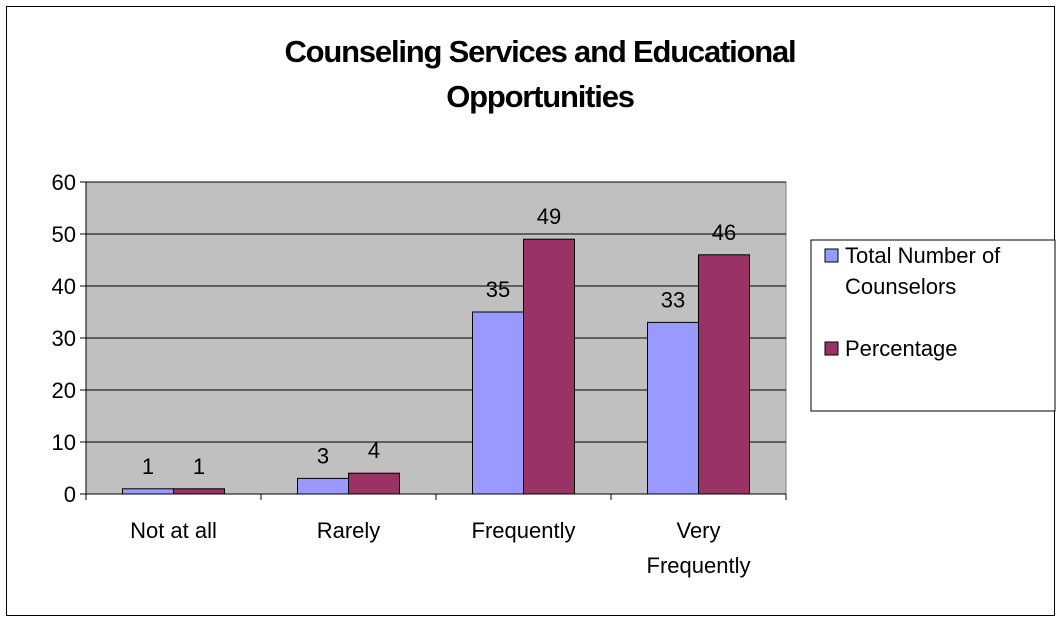 This screenshot has height=623, width=1061. Describe the element at coordinates (64, 182) in the screenshot. I see `y-tick-label: 60` at that location.